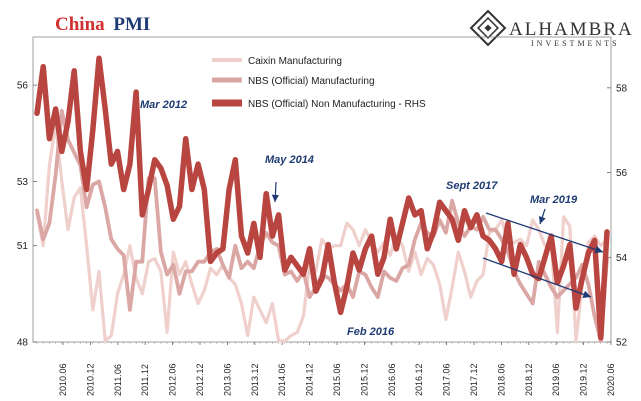 The width and height of the screenshot is (641, 401). I want to click on x-tick-label: 2010.12, so click(90, 379).